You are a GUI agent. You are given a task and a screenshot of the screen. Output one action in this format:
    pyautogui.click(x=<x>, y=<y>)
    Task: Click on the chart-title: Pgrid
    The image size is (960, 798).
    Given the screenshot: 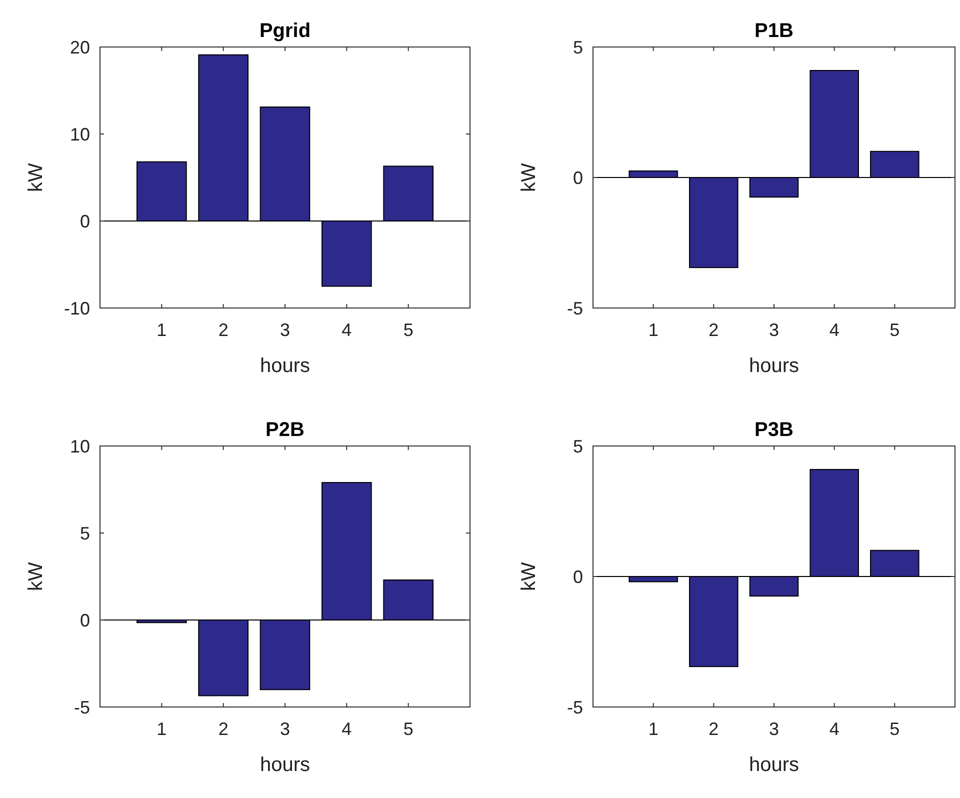 What is the action you would take?
    pyautogui.click(x=285, y=31)
    